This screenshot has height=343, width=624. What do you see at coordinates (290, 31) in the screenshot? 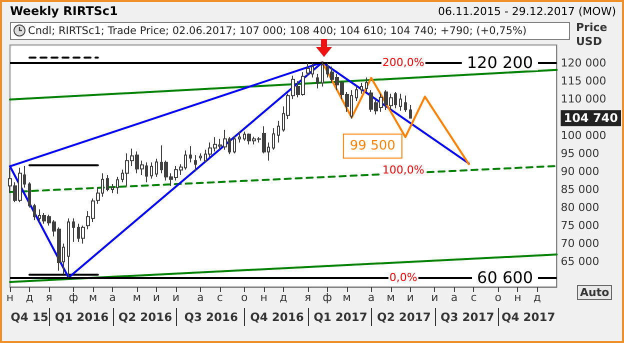
I see `text: Cndl; RIRTSc1; Trade Price; 02.06.2017; 107 000; 108 400; 104 610; 104 740; +790; (+0,75%)` at bounding box center [290, 31].